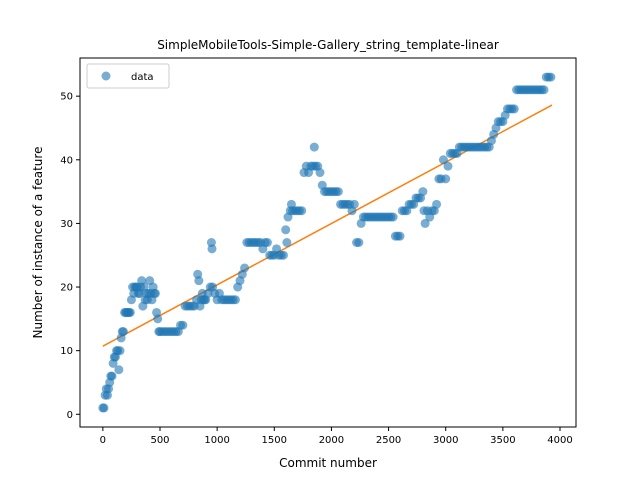 The image size is (640, 480). I want to click on legend: data, so click(128, 76).